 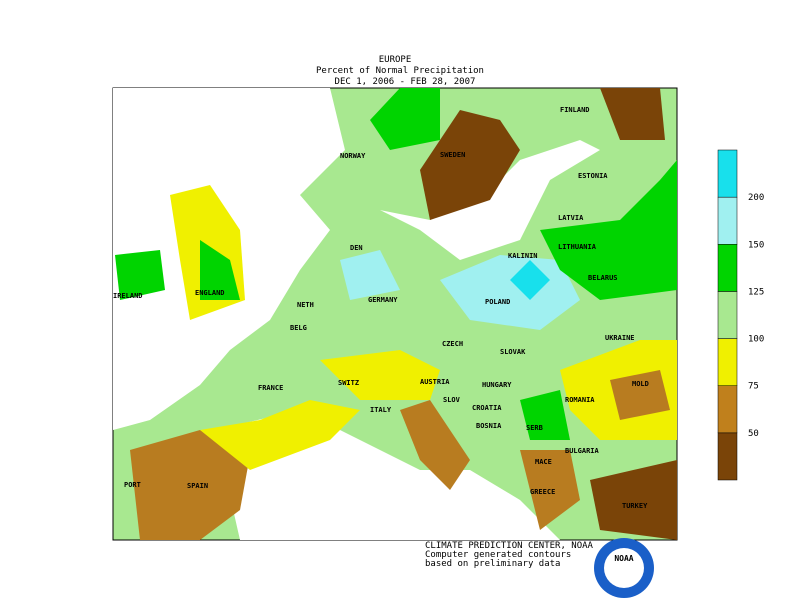 What do you see at coordinates (756, 245) in the screenshot?
I see `legend-tick-label: 150` at bounding box center [756, 245].